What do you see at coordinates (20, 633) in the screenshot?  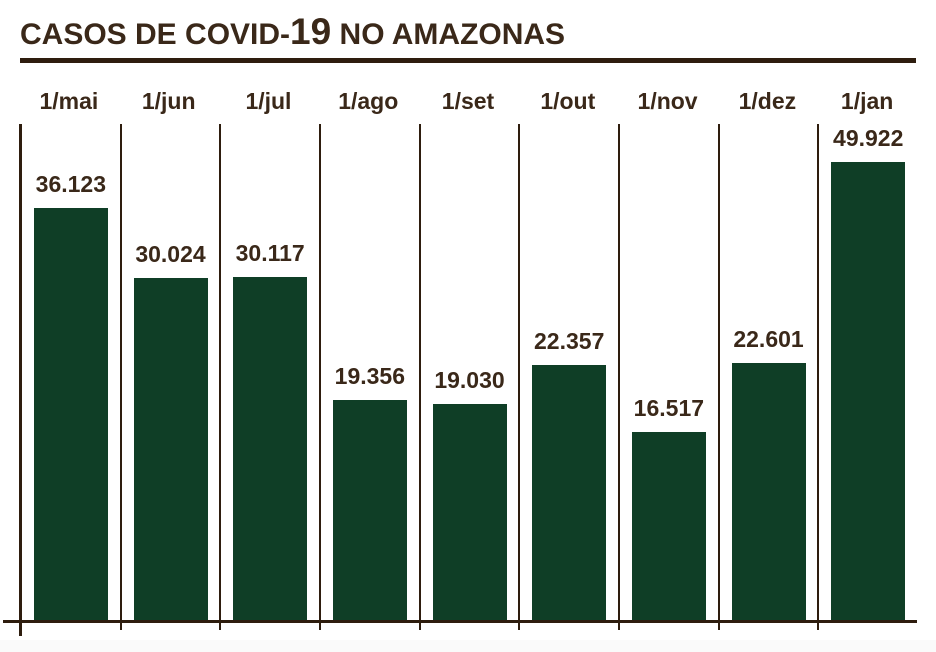 I see `y-axis-tick` at bounding box center [20, 633].